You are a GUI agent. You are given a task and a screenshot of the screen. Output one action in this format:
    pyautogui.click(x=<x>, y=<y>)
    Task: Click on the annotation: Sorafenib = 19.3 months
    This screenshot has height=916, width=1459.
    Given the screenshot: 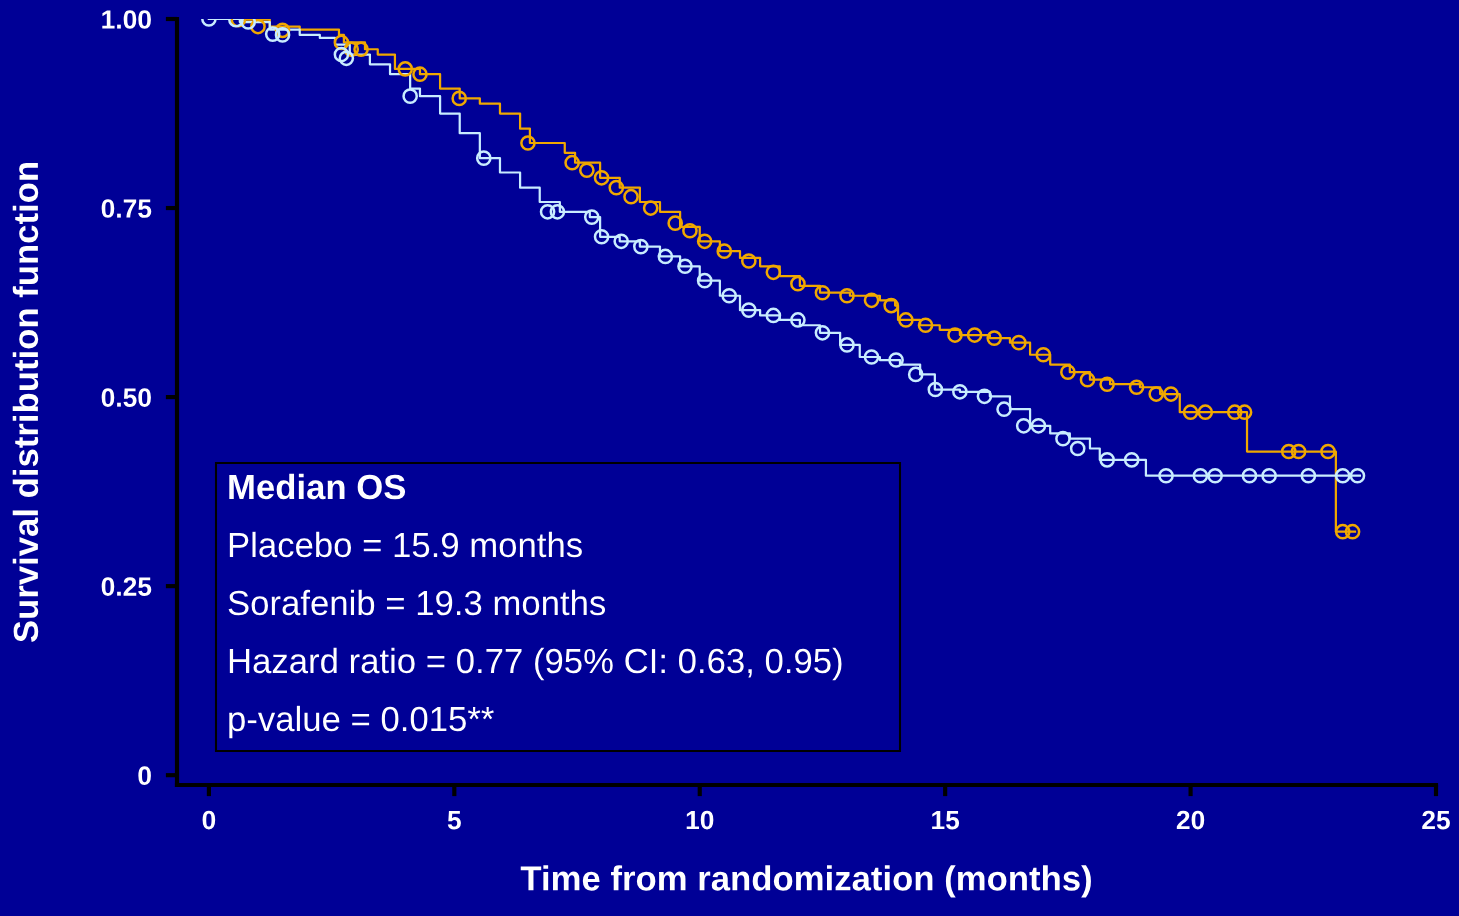 What is the action you would take?
    pyautogui.click(x=417, y=602)
    